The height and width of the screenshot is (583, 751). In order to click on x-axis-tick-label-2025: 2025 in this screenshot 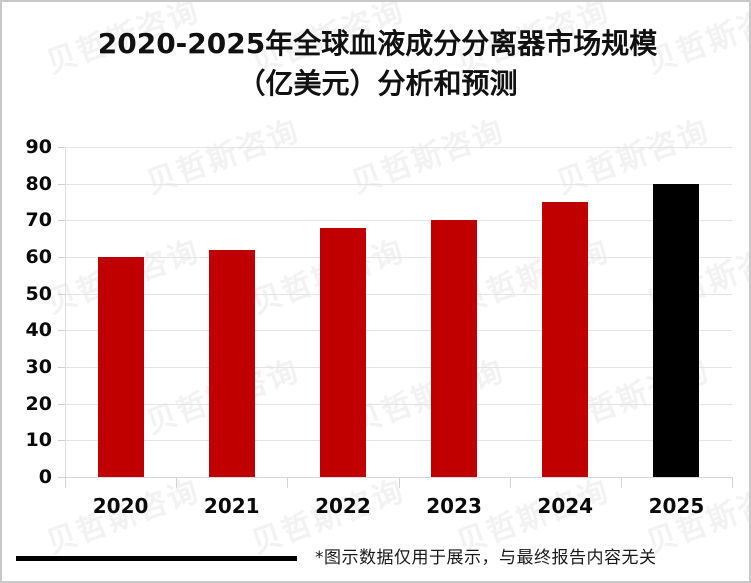, I will do `click(676, 506)`.